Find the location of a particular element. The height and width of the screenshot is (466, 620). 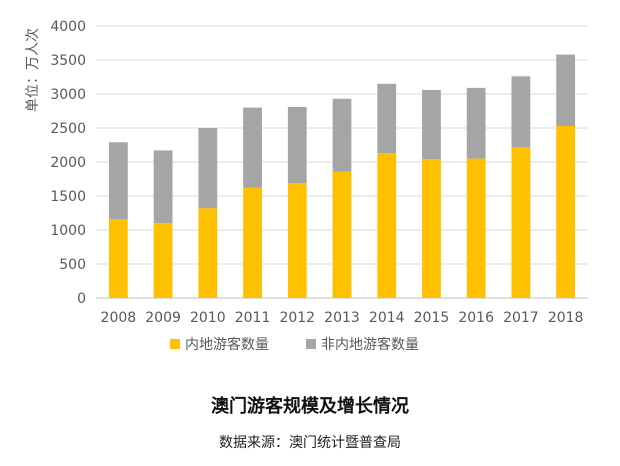

x-tick-label: 2009 is located at coordinates (163, 318).